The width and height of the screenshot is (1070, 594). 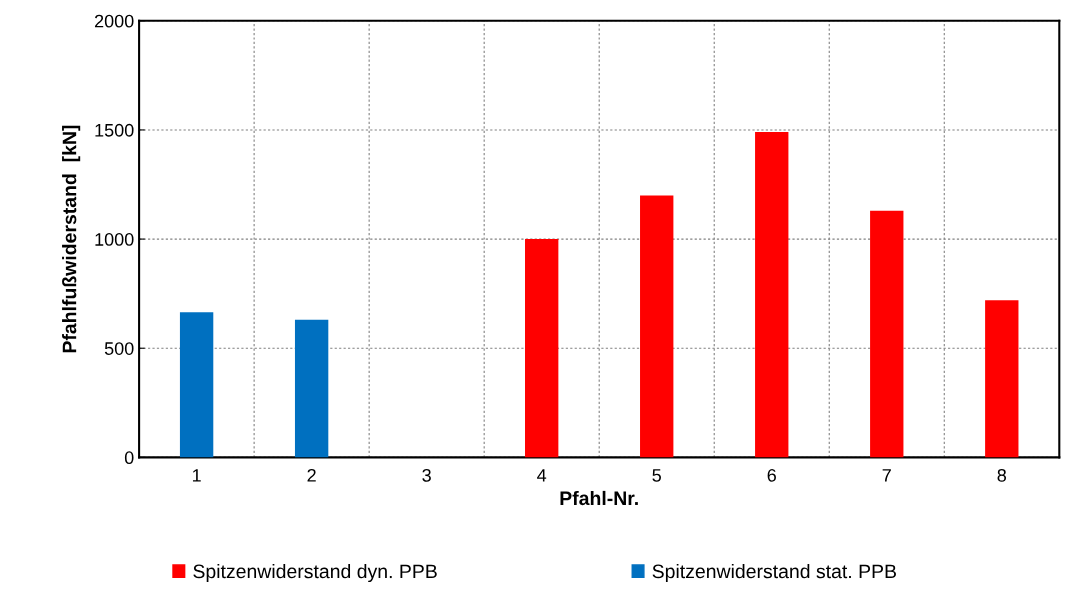 I want to click on x-tick-label: 7, so click(x=886, y=475).